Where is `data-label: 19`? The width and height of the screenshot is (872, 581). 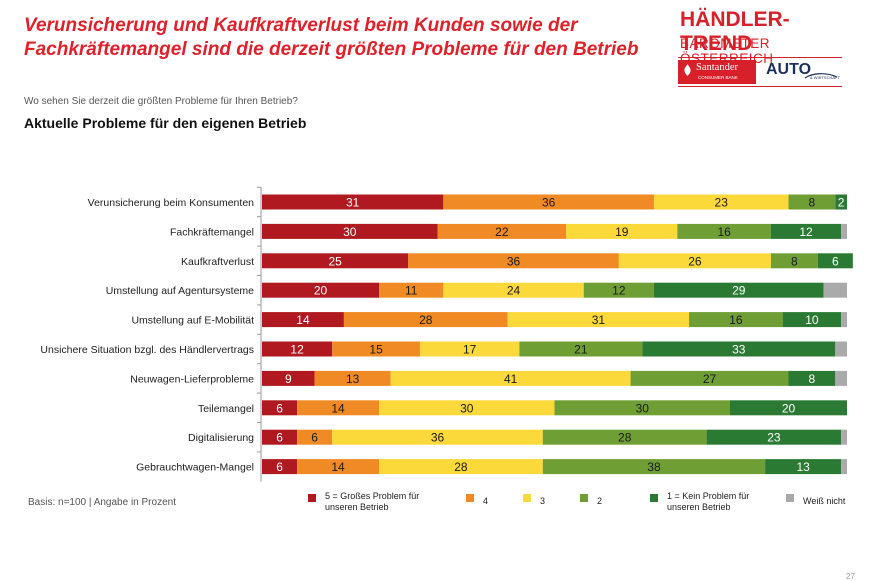 data-label: 19 is located at coordinates (622, 232).